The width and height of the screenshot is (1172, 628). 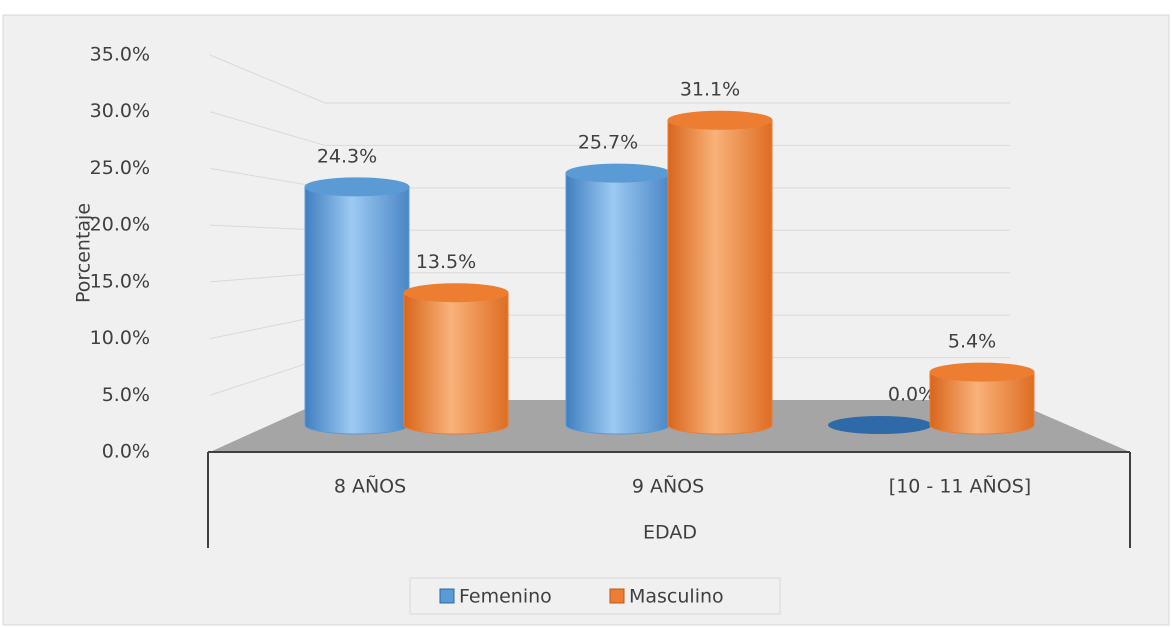 I want to click on x-tick-label: 8 AÑOS, so click(x=370, y=486).